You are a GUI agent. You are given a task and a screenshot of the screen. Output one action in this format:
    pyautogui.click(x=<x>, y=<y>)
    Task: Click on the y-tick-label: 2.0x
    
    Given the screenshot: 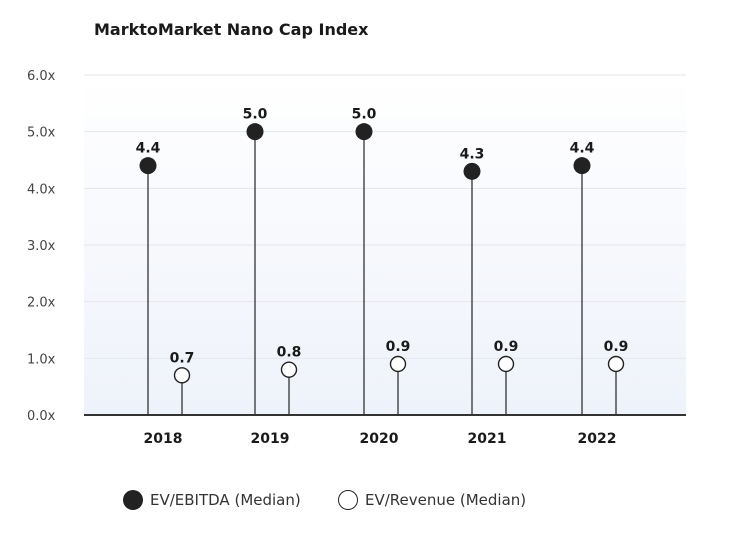 What is the action you would take?
    pyautogui.click(x=41, y=303)
    